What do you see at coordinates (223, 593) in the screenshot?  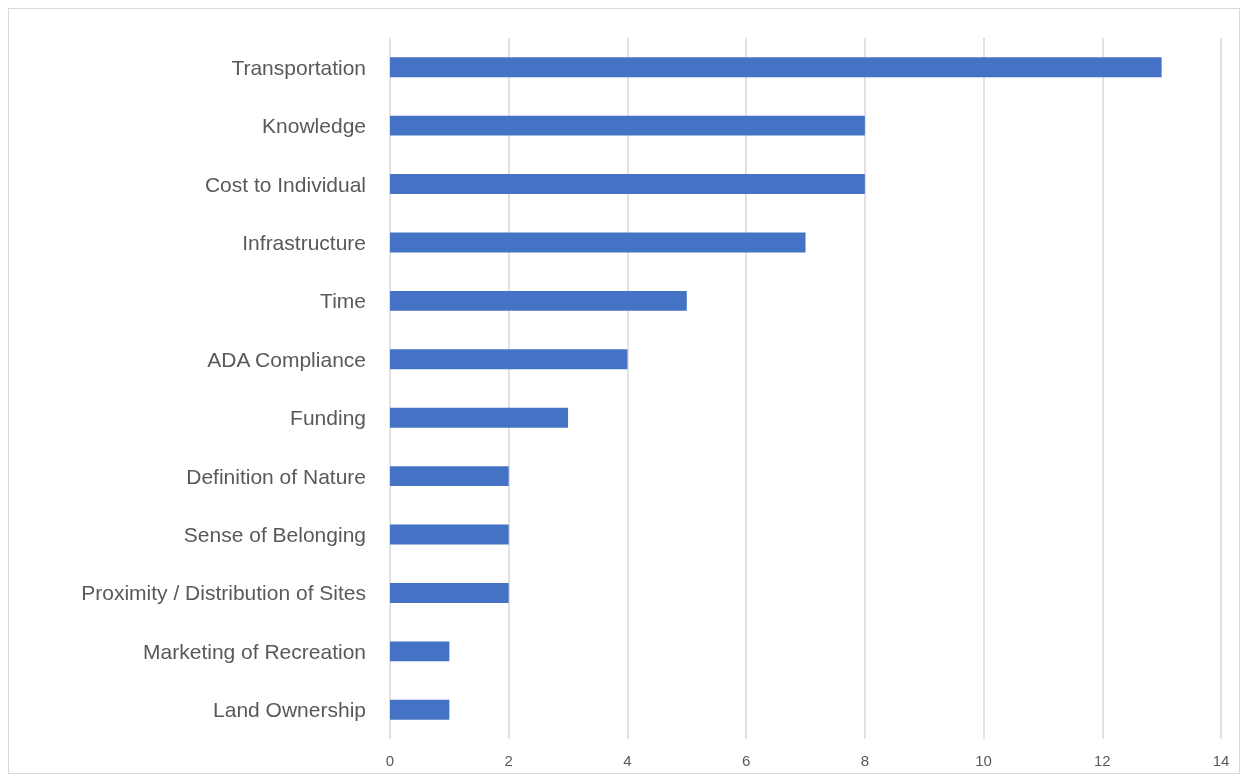 I see `y-tick-label: Proximity / Distribution of Sites` at bounding box center [223, 593].